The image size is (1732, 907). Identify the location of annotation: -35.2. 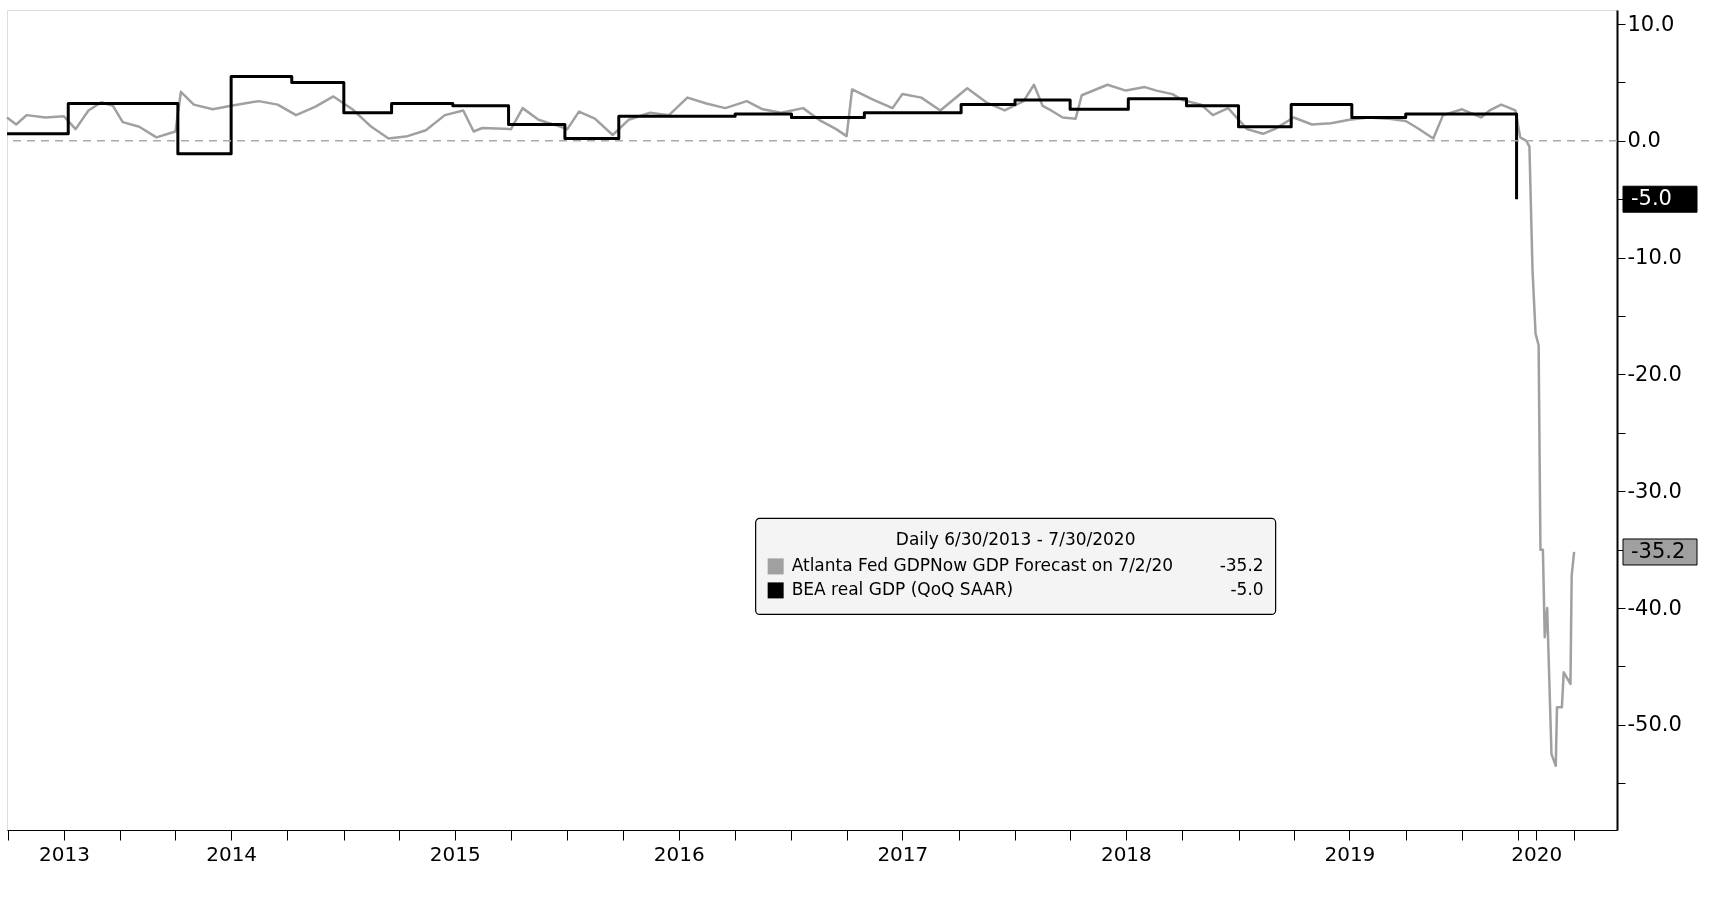
(1241, 565).